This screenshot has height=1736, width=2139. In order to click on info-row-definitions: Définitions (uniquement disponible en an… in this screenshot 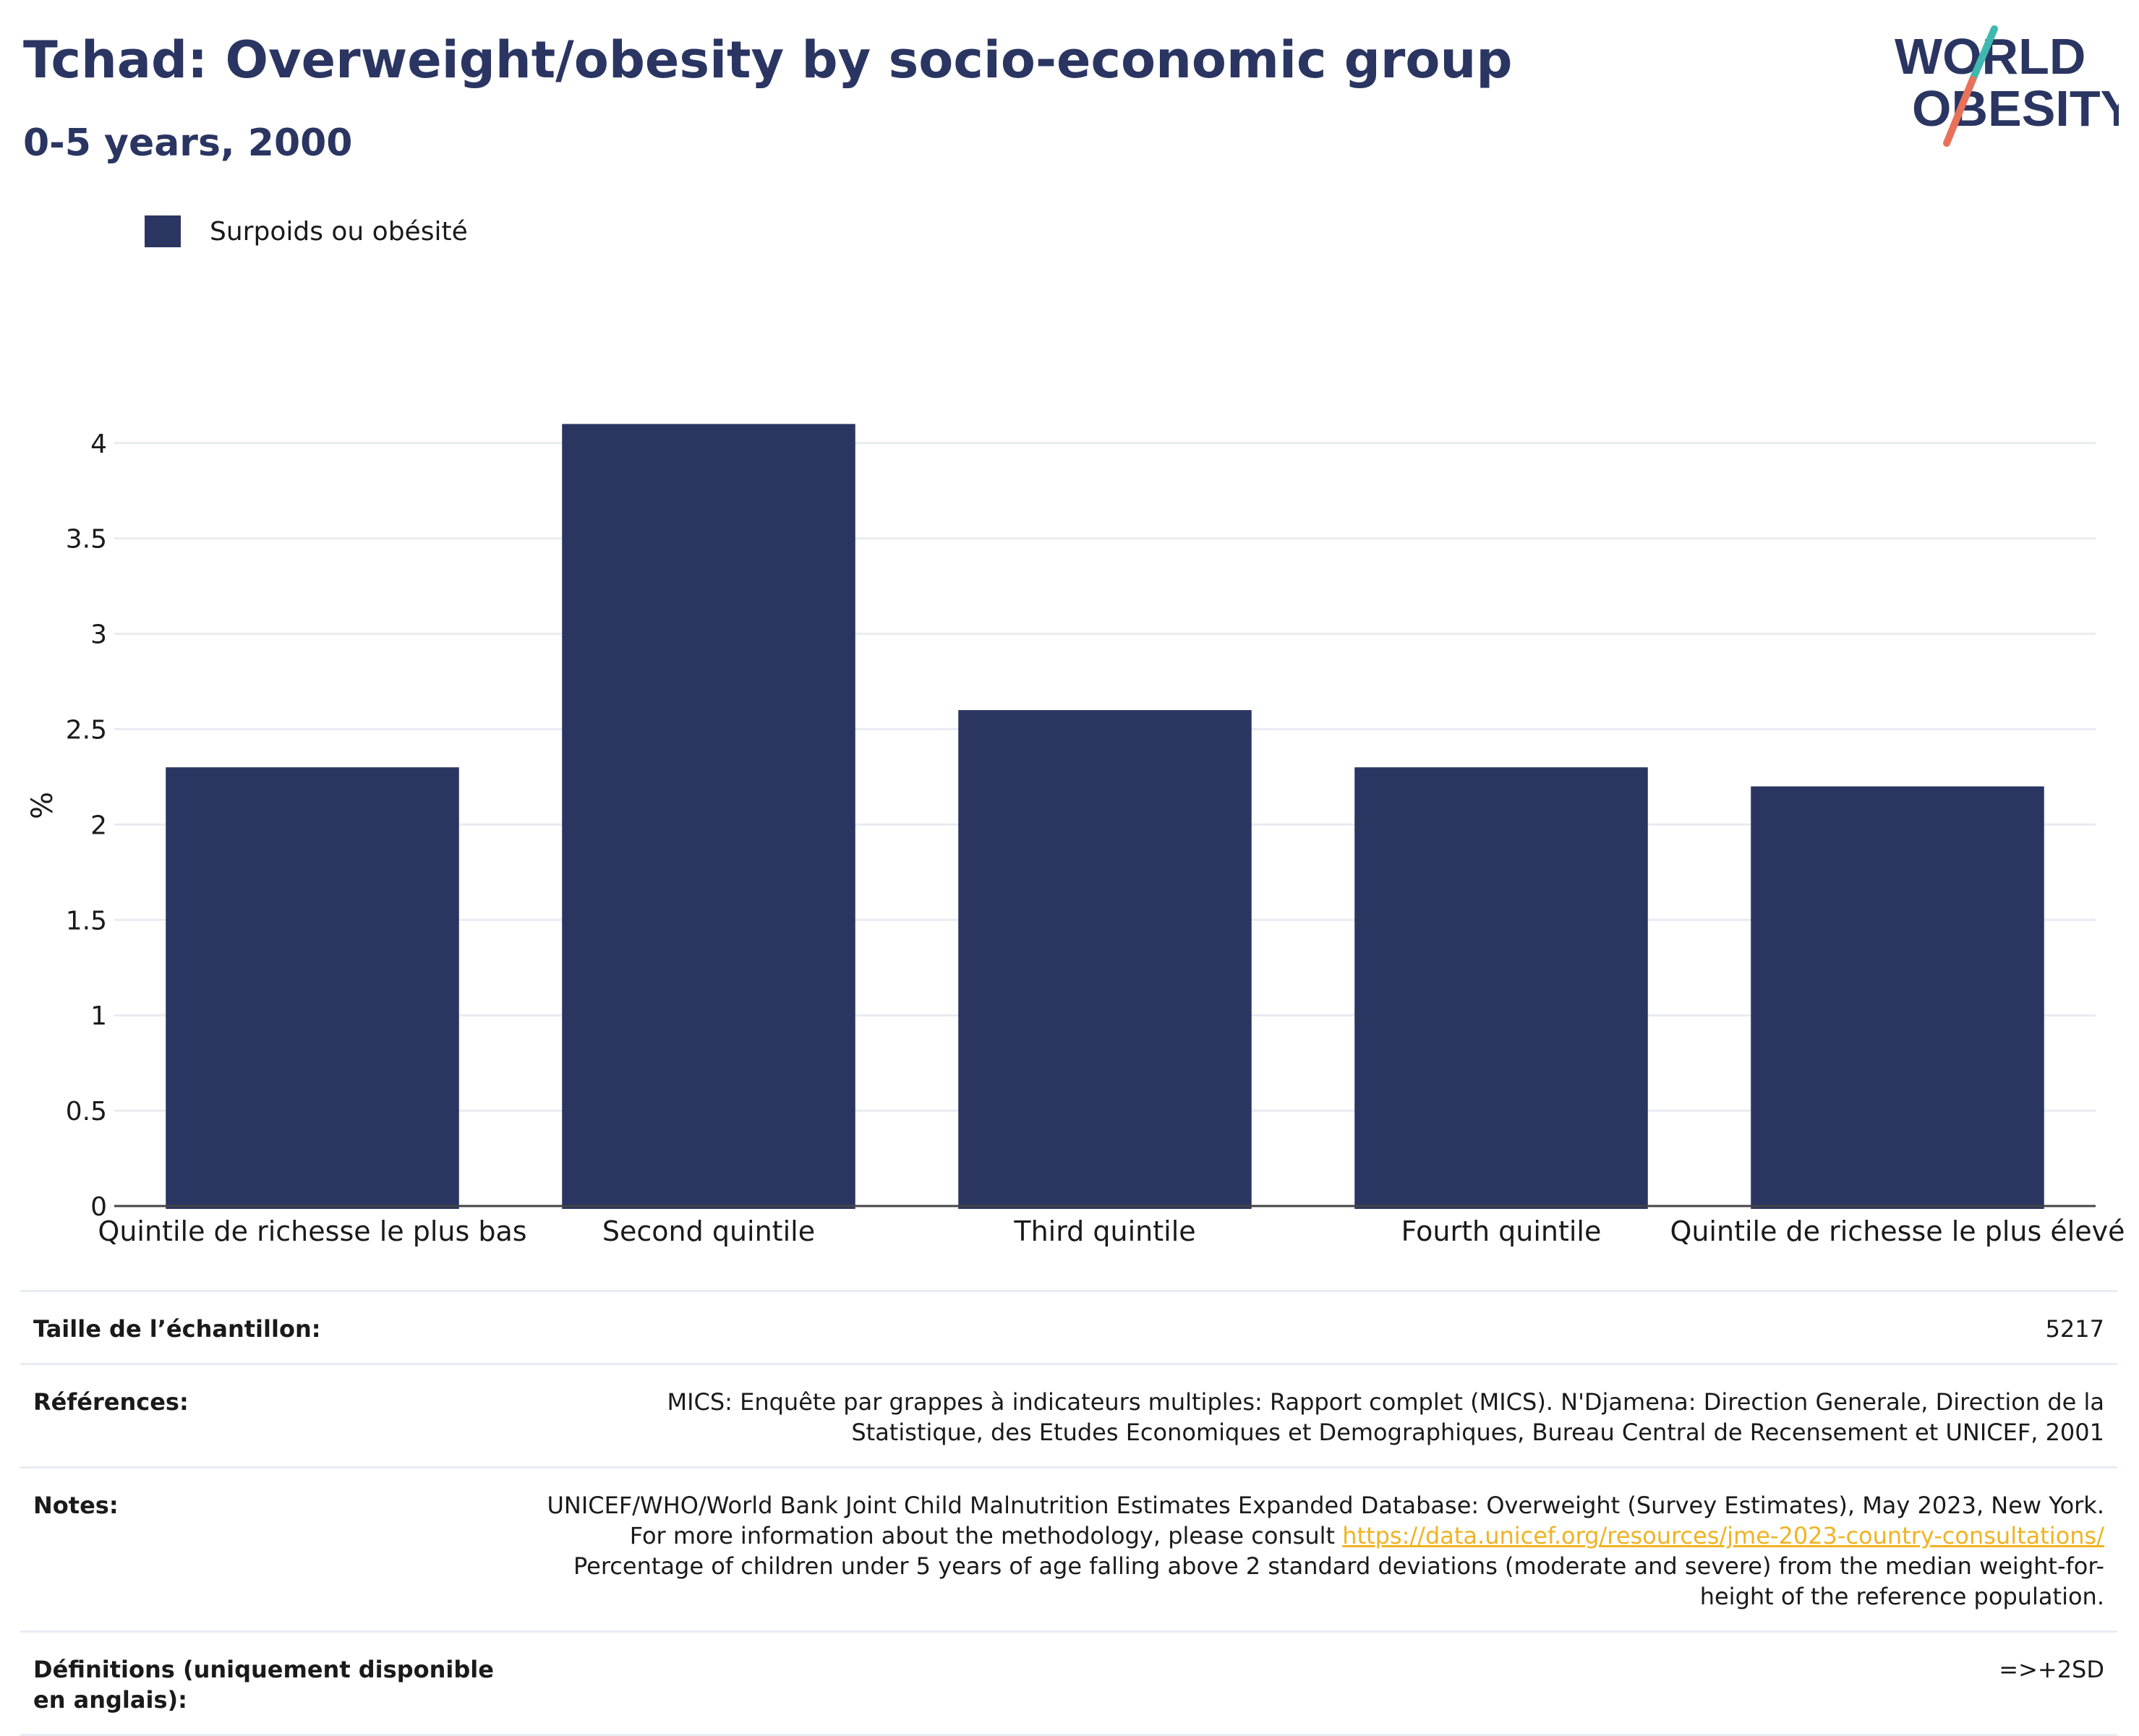, I will do `click(1068, 1683)`.